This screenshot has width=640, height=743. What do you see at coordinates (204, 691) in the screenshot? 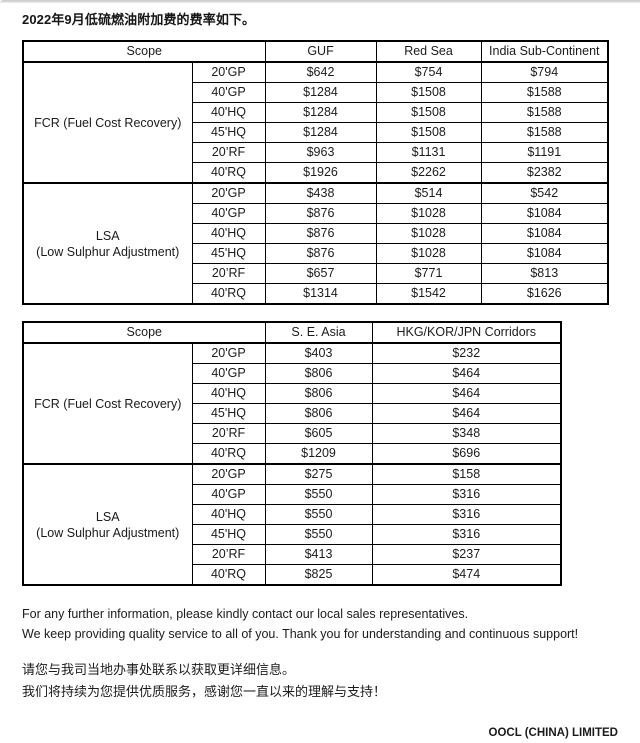
I see `footer-zh-line2: 我们将持续为您提供优质服务，感谢您一直以来的理解与支持！` at bounding box center [204, 691].